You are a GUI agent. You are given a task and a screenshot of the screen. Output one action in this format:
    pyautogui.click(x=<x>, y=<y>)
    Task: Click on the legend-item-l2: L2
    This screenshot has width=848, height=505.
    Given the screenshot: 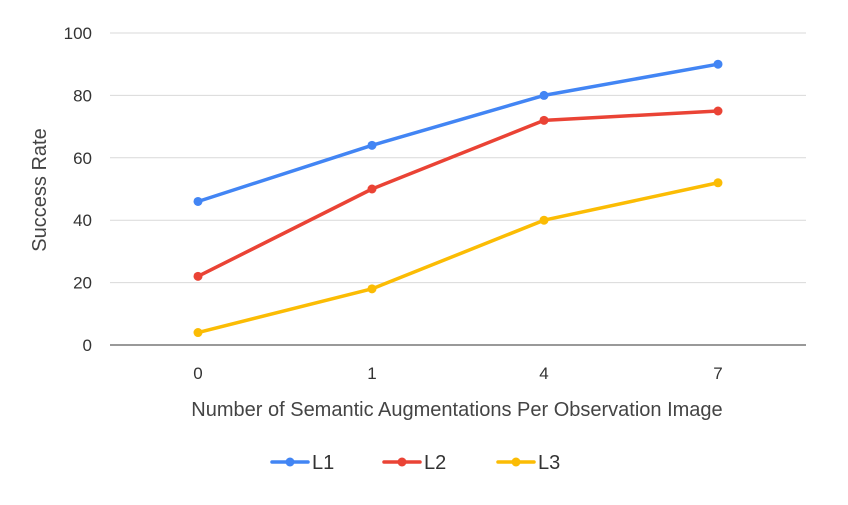 What is the action you would take?
    pyautogui.click(x=414, y=463)
    